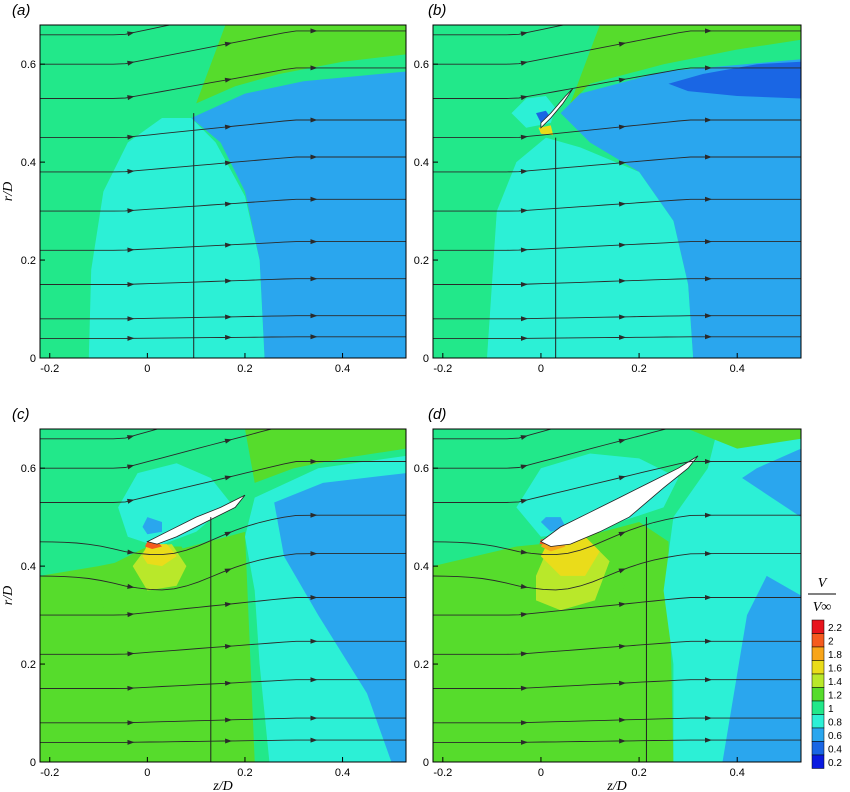 The height and width of the screenshot is (792, 850). I want to click on x-tick-label: 0, so click(541, 773).